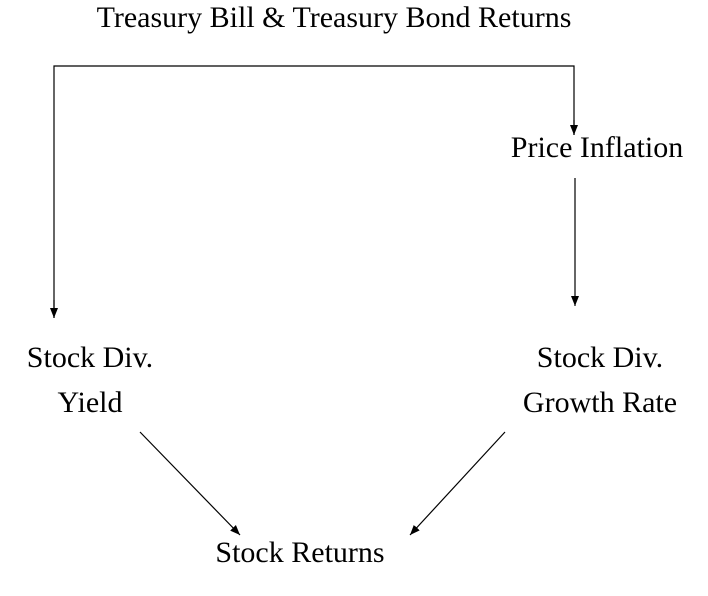 This screenshot has width=708, height=596. Describe the element at coordinates (90, 402) in the screenshot. I see `node-label: Yield` at that location.